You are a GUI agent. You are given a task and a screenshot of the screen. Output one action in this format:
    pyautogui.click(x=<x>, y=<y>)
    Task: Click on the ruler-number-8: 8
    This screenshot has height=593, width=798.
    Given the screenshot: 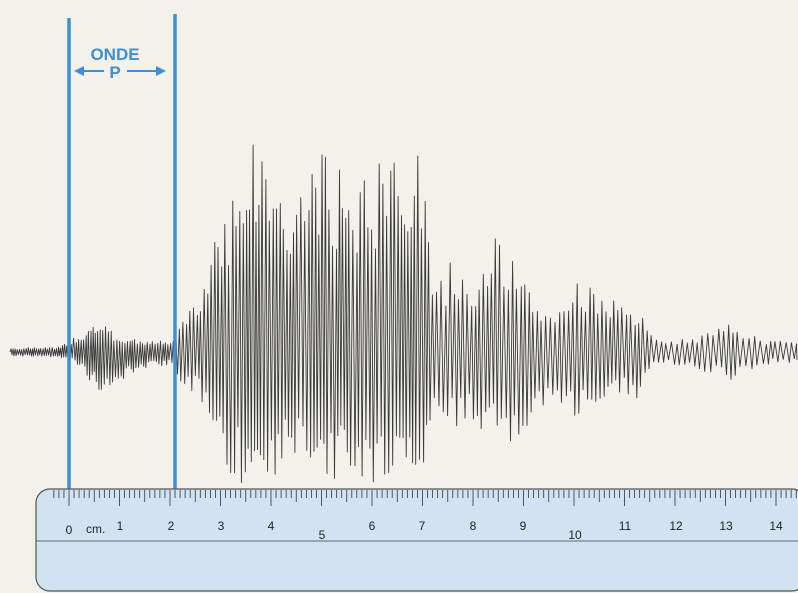 What is the action you would take?
    pyautogui.click(x=473, y=526)
    